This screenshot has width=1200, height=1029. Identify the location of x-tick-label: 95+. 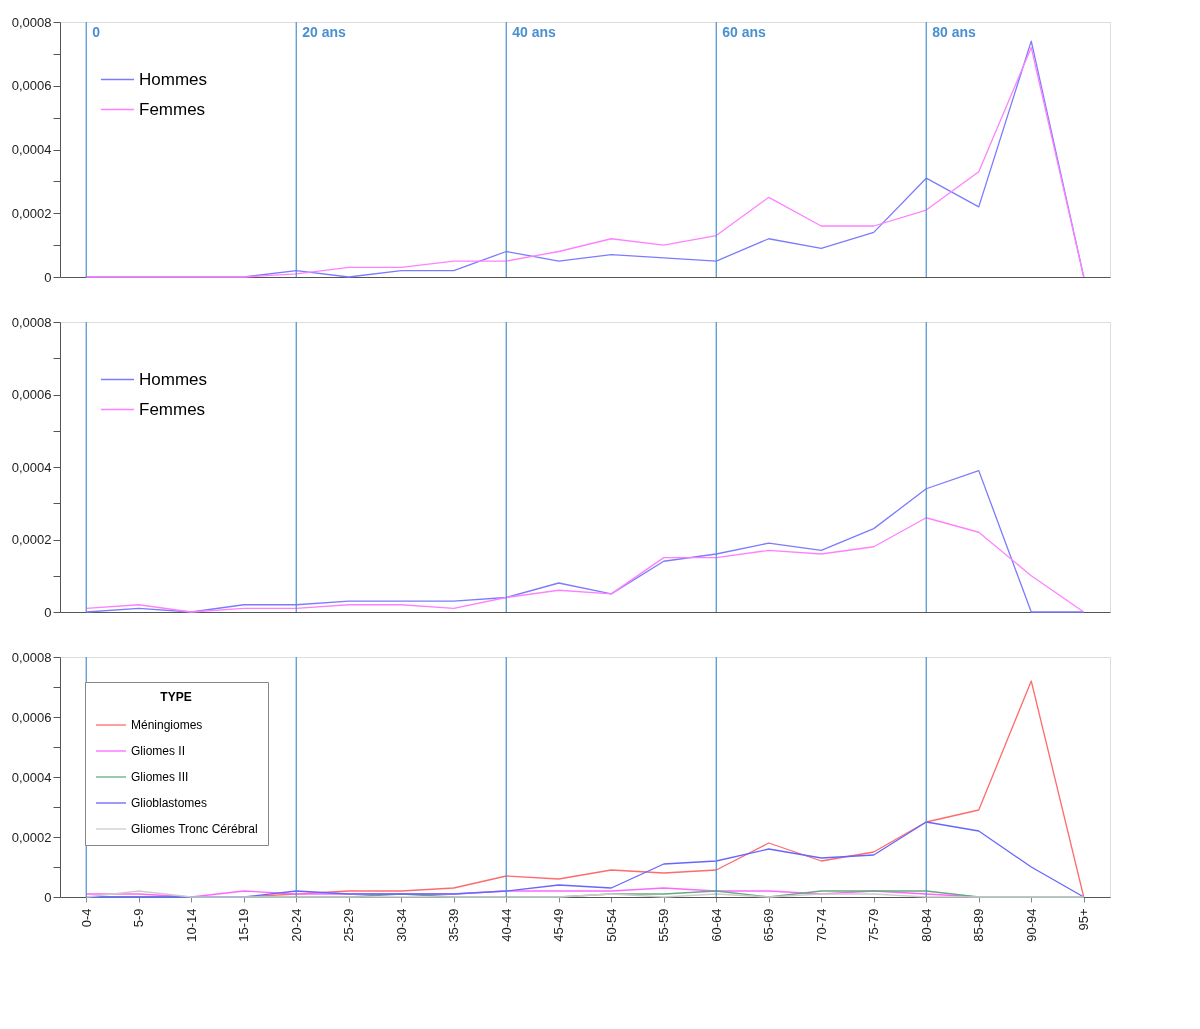
(1084, 919).